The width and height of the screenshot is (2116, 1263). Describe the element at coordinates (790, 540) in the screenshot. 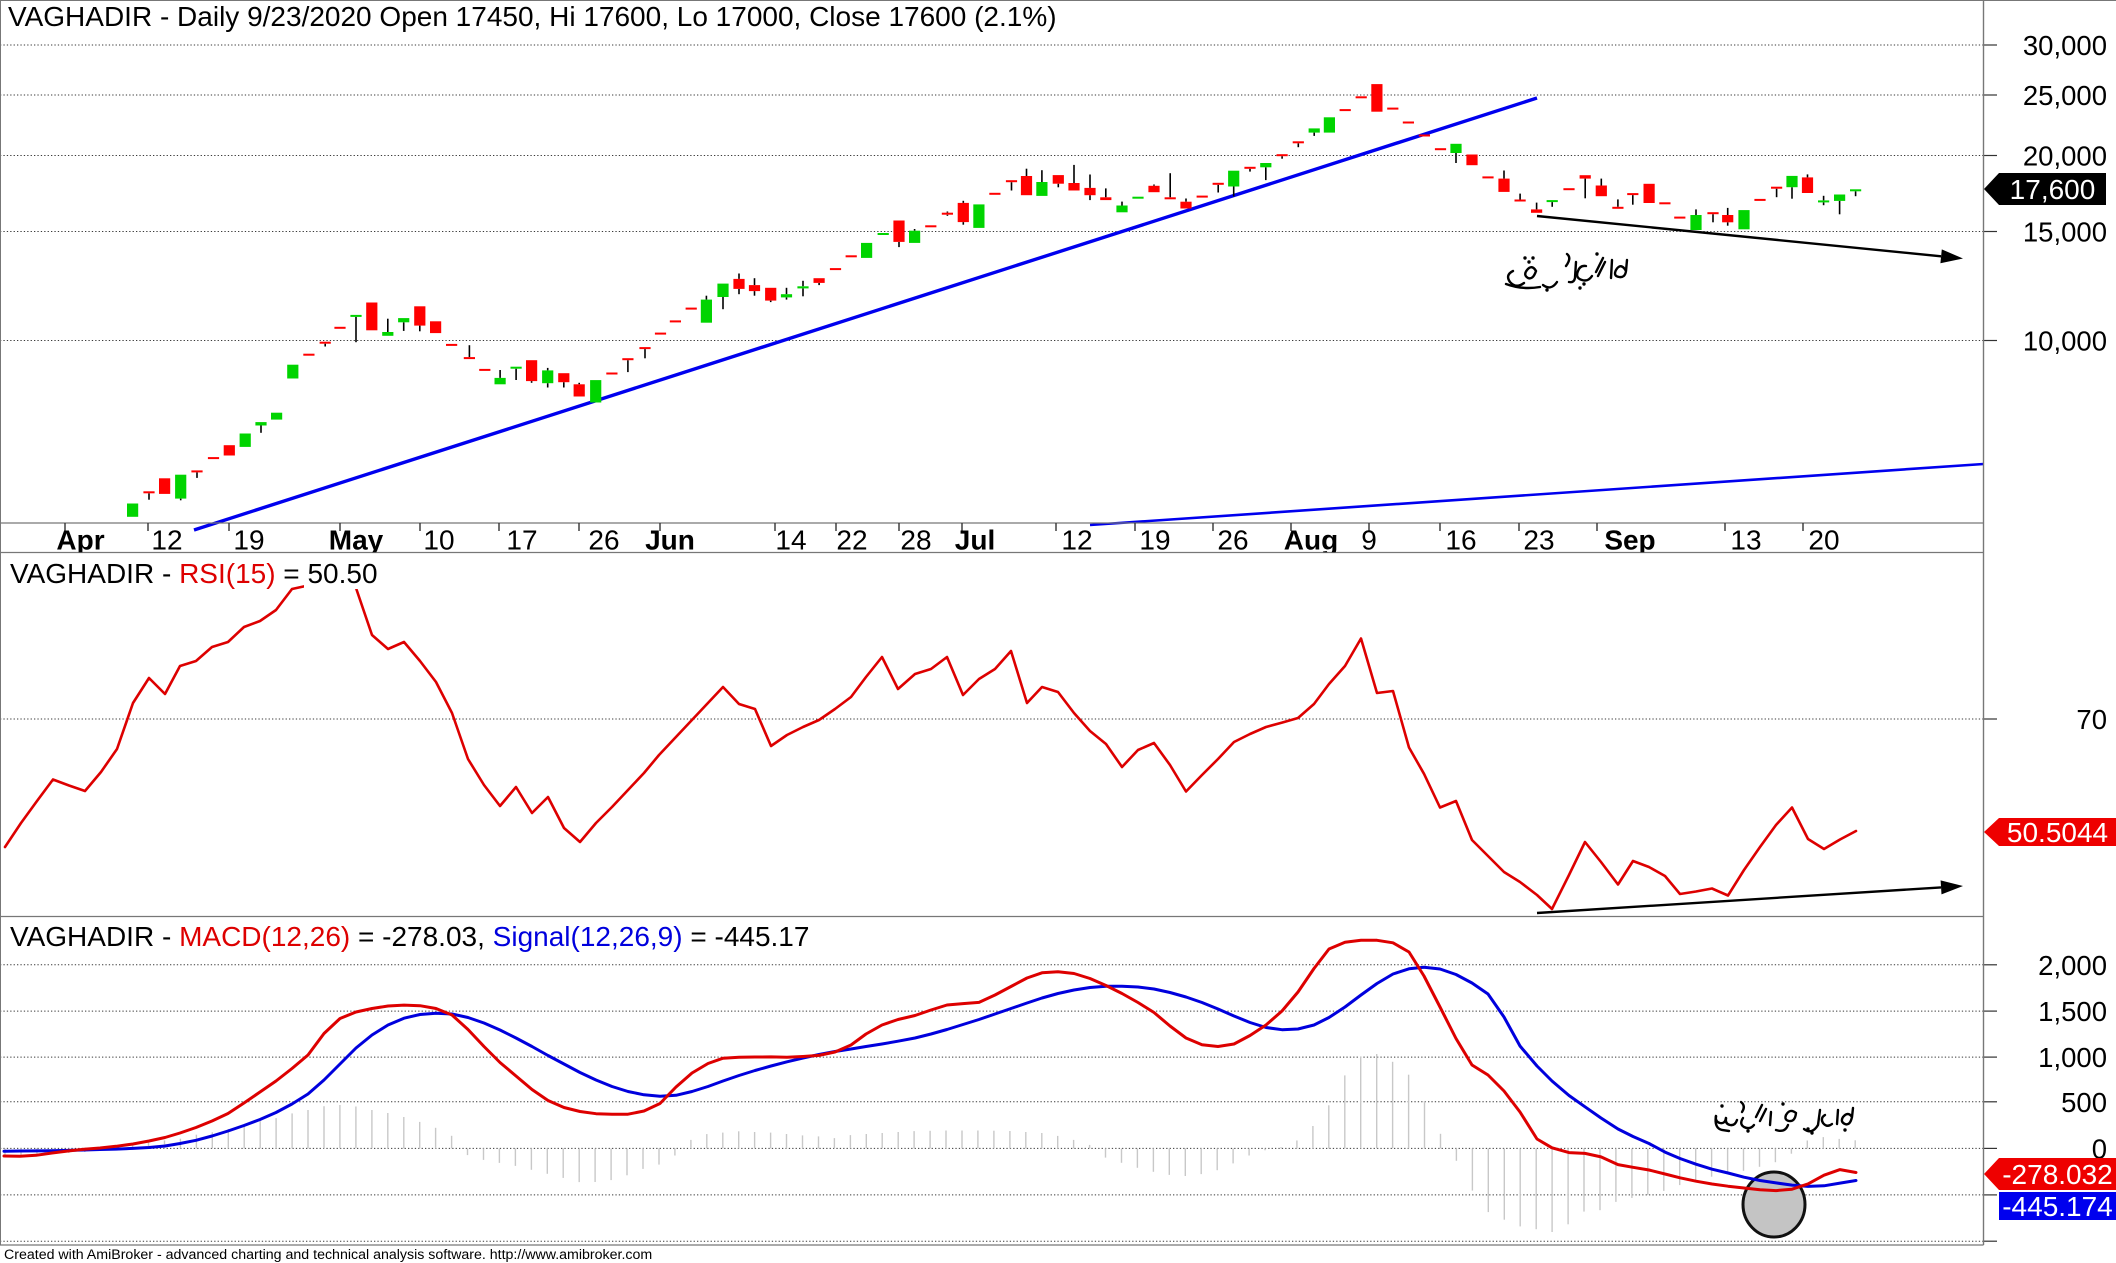

I see `svg-text: 14` at that location.